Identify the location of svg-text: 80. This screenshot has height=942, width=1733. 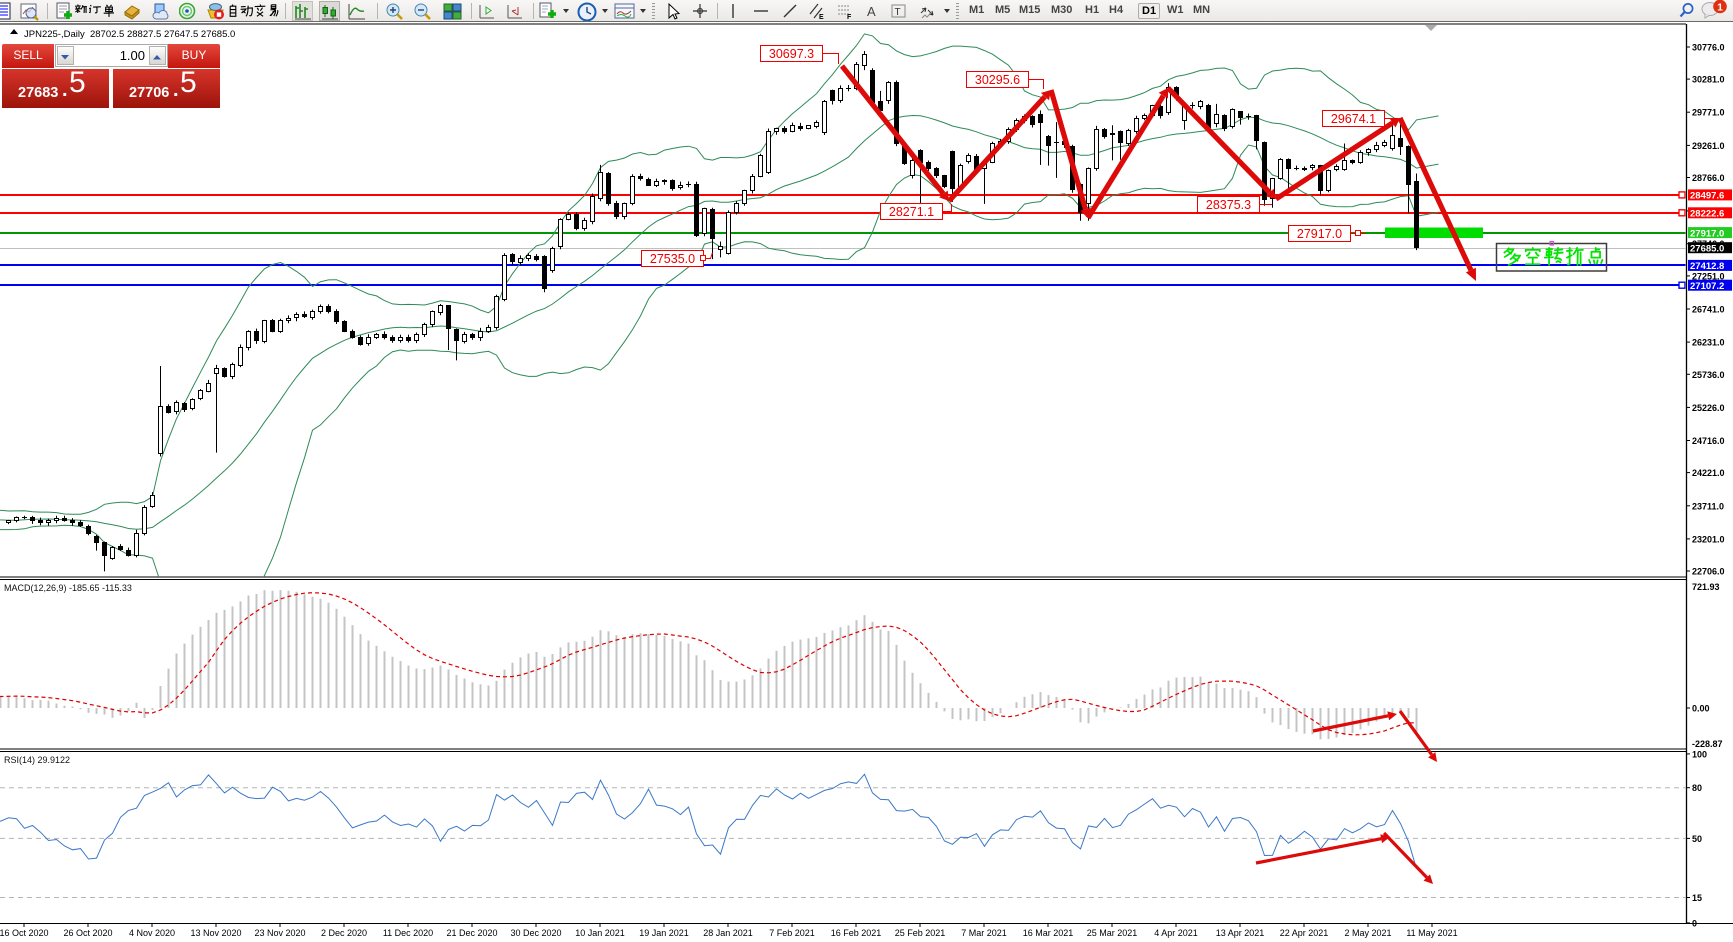
(1697, 788).